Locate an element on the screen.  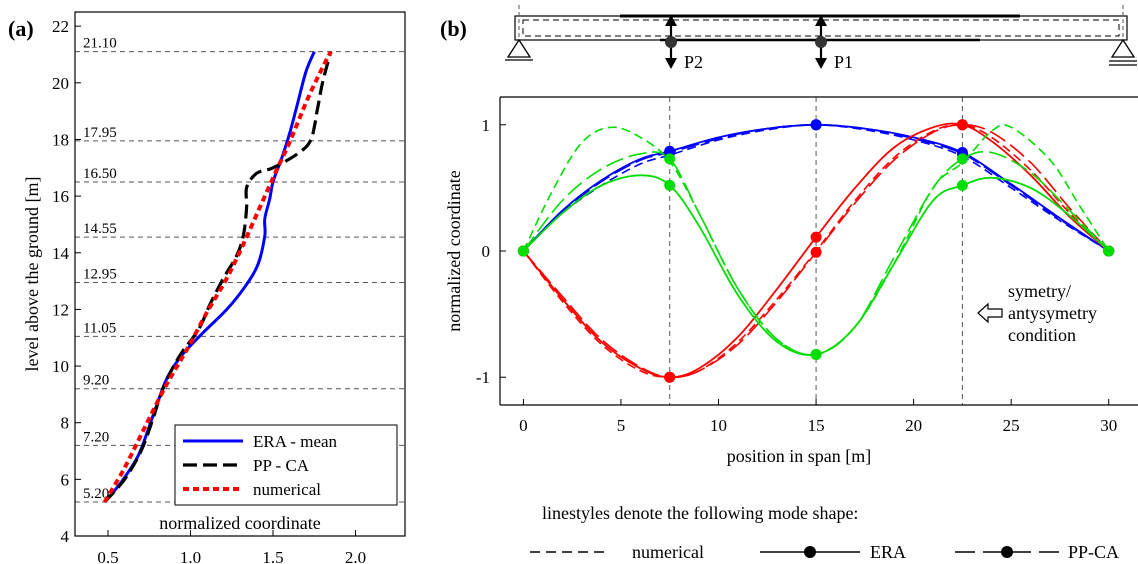
beam-schematic: P2 P1 is located at coordinates (821, 38).